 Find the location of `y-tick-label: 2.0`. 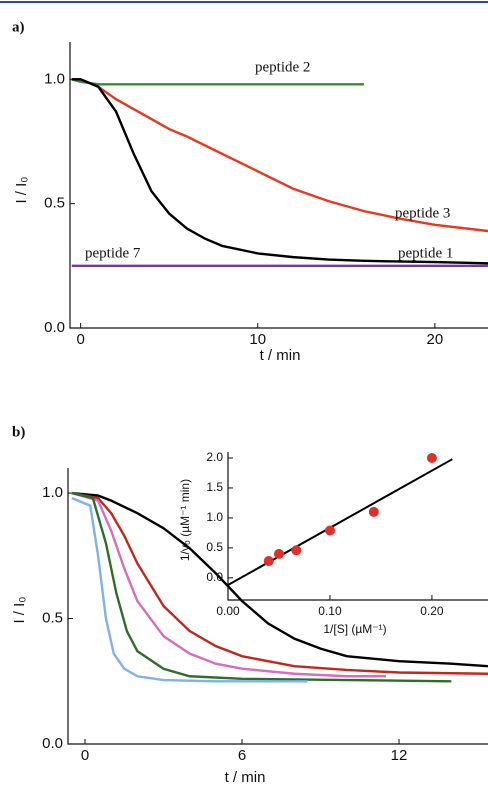

y-tick-label: 2.0 is located at coordinates (214, 457).